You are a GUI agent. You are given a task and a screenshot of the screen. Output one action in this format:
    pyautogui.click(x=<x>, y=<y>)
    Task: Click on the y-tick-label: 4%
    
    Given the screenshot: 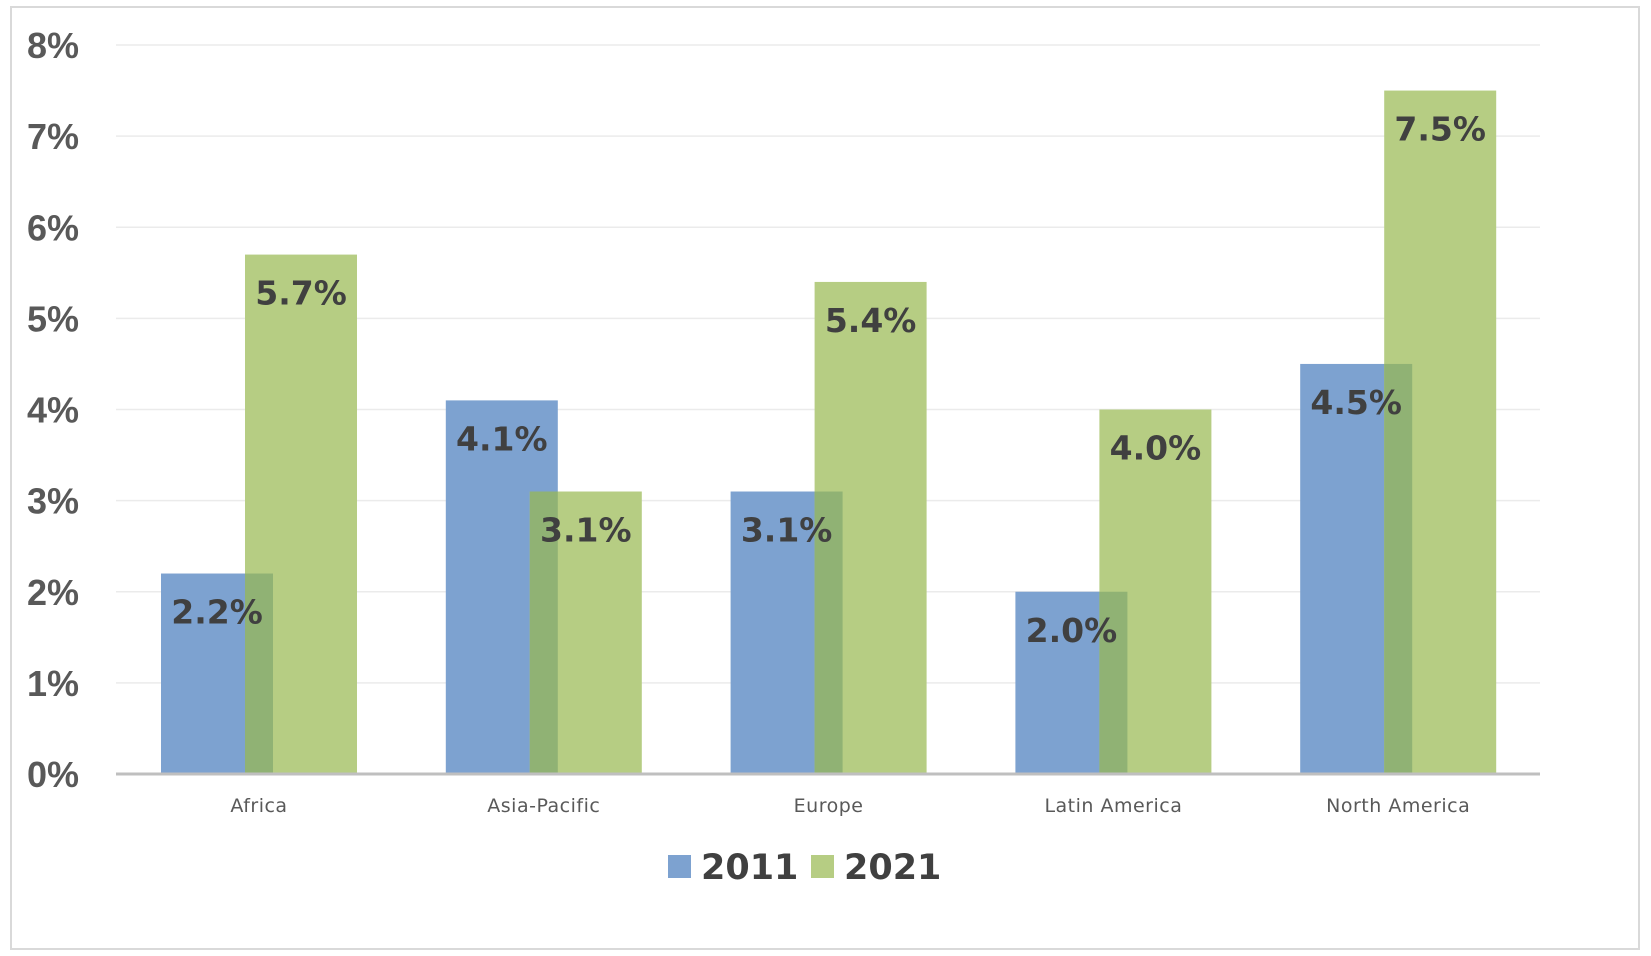 What is the action you would take?
    pyautogui.click(x=53, y=410)
    